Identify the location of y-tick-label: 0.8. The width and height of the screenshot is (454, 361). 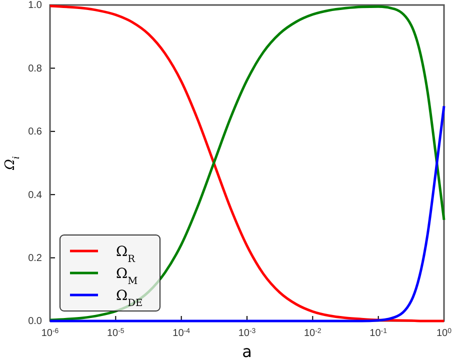
(35, 68).